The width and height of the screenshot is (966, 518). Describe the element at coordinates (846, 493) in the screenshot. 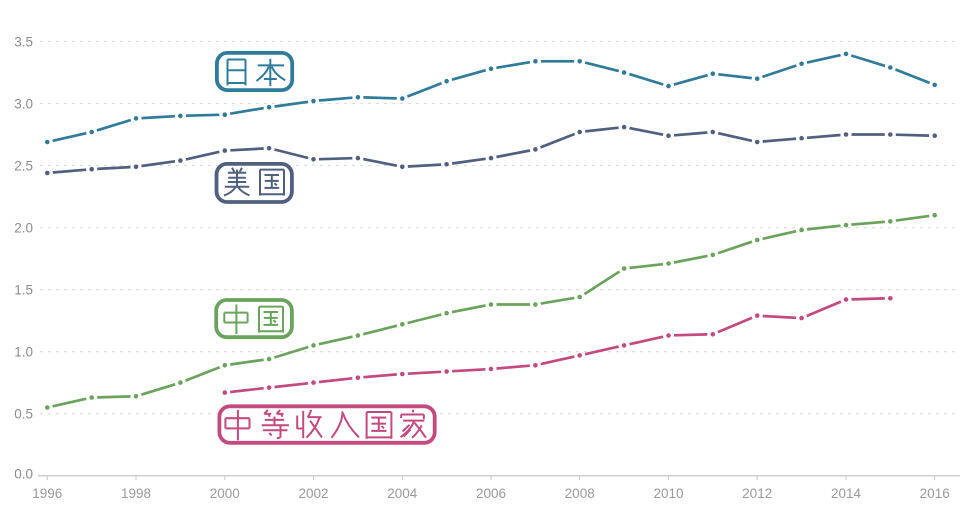

I see `svg-text: 2014` at that location.